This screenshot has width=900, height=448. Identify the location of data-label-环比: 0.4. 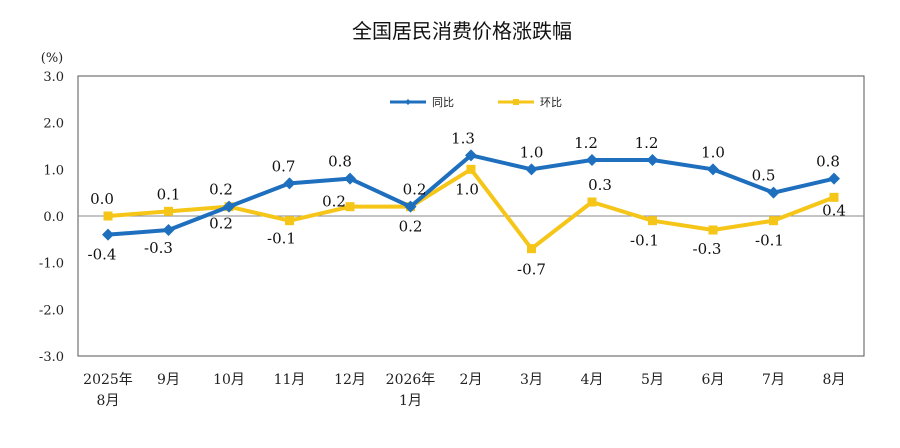
(834, 210).